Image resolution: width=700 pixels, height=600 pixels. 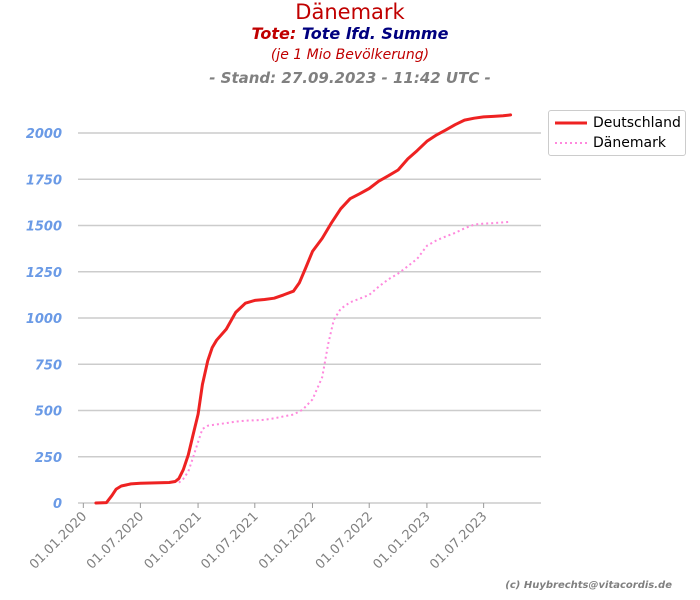 I want to click on chart-unit-note: (je 1 Mio Bevölkerung), so click(x=350, y=55).